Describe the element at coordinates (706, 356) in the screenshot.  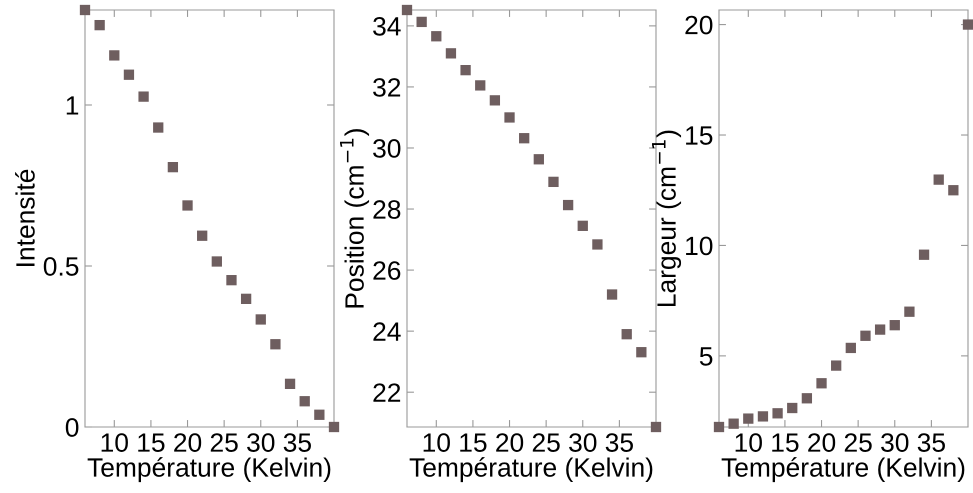
I see `y-tick-label: 5` at that location.